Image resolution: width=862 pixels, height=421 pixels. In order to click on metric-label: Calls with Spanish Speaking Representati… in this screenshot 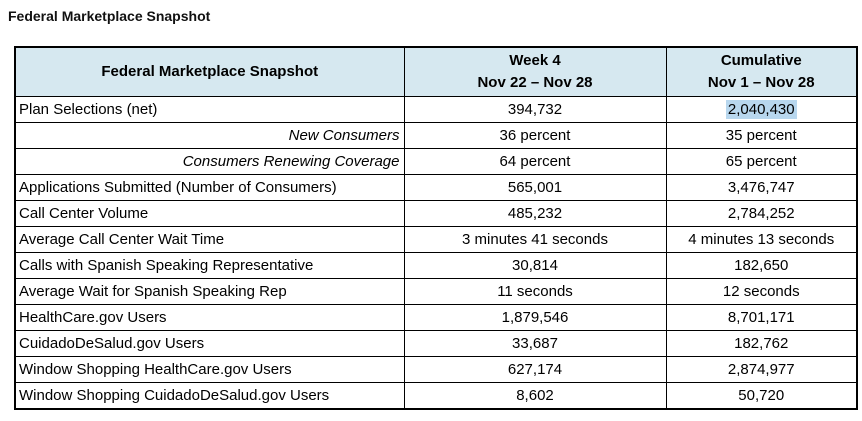, I will do `click(209, 265)`.